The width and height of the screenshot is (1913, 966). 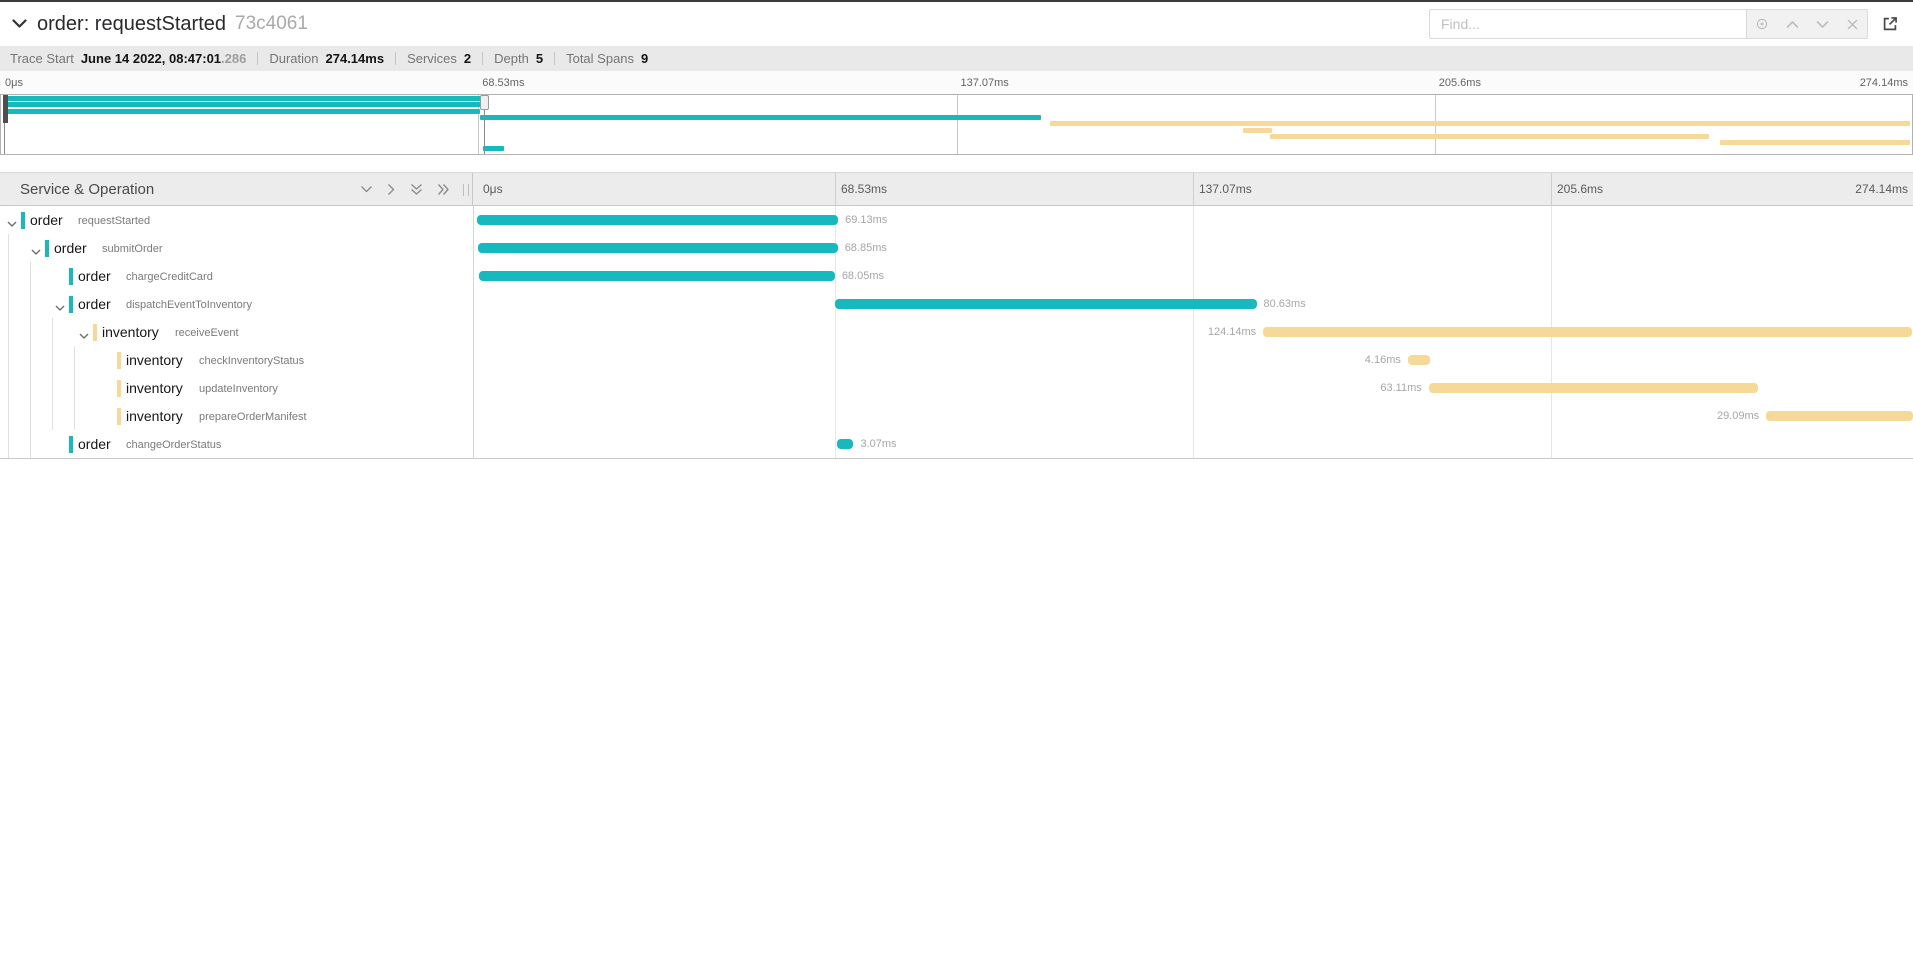 I want to click on expand-all-icon, so click(x=443, y=189).